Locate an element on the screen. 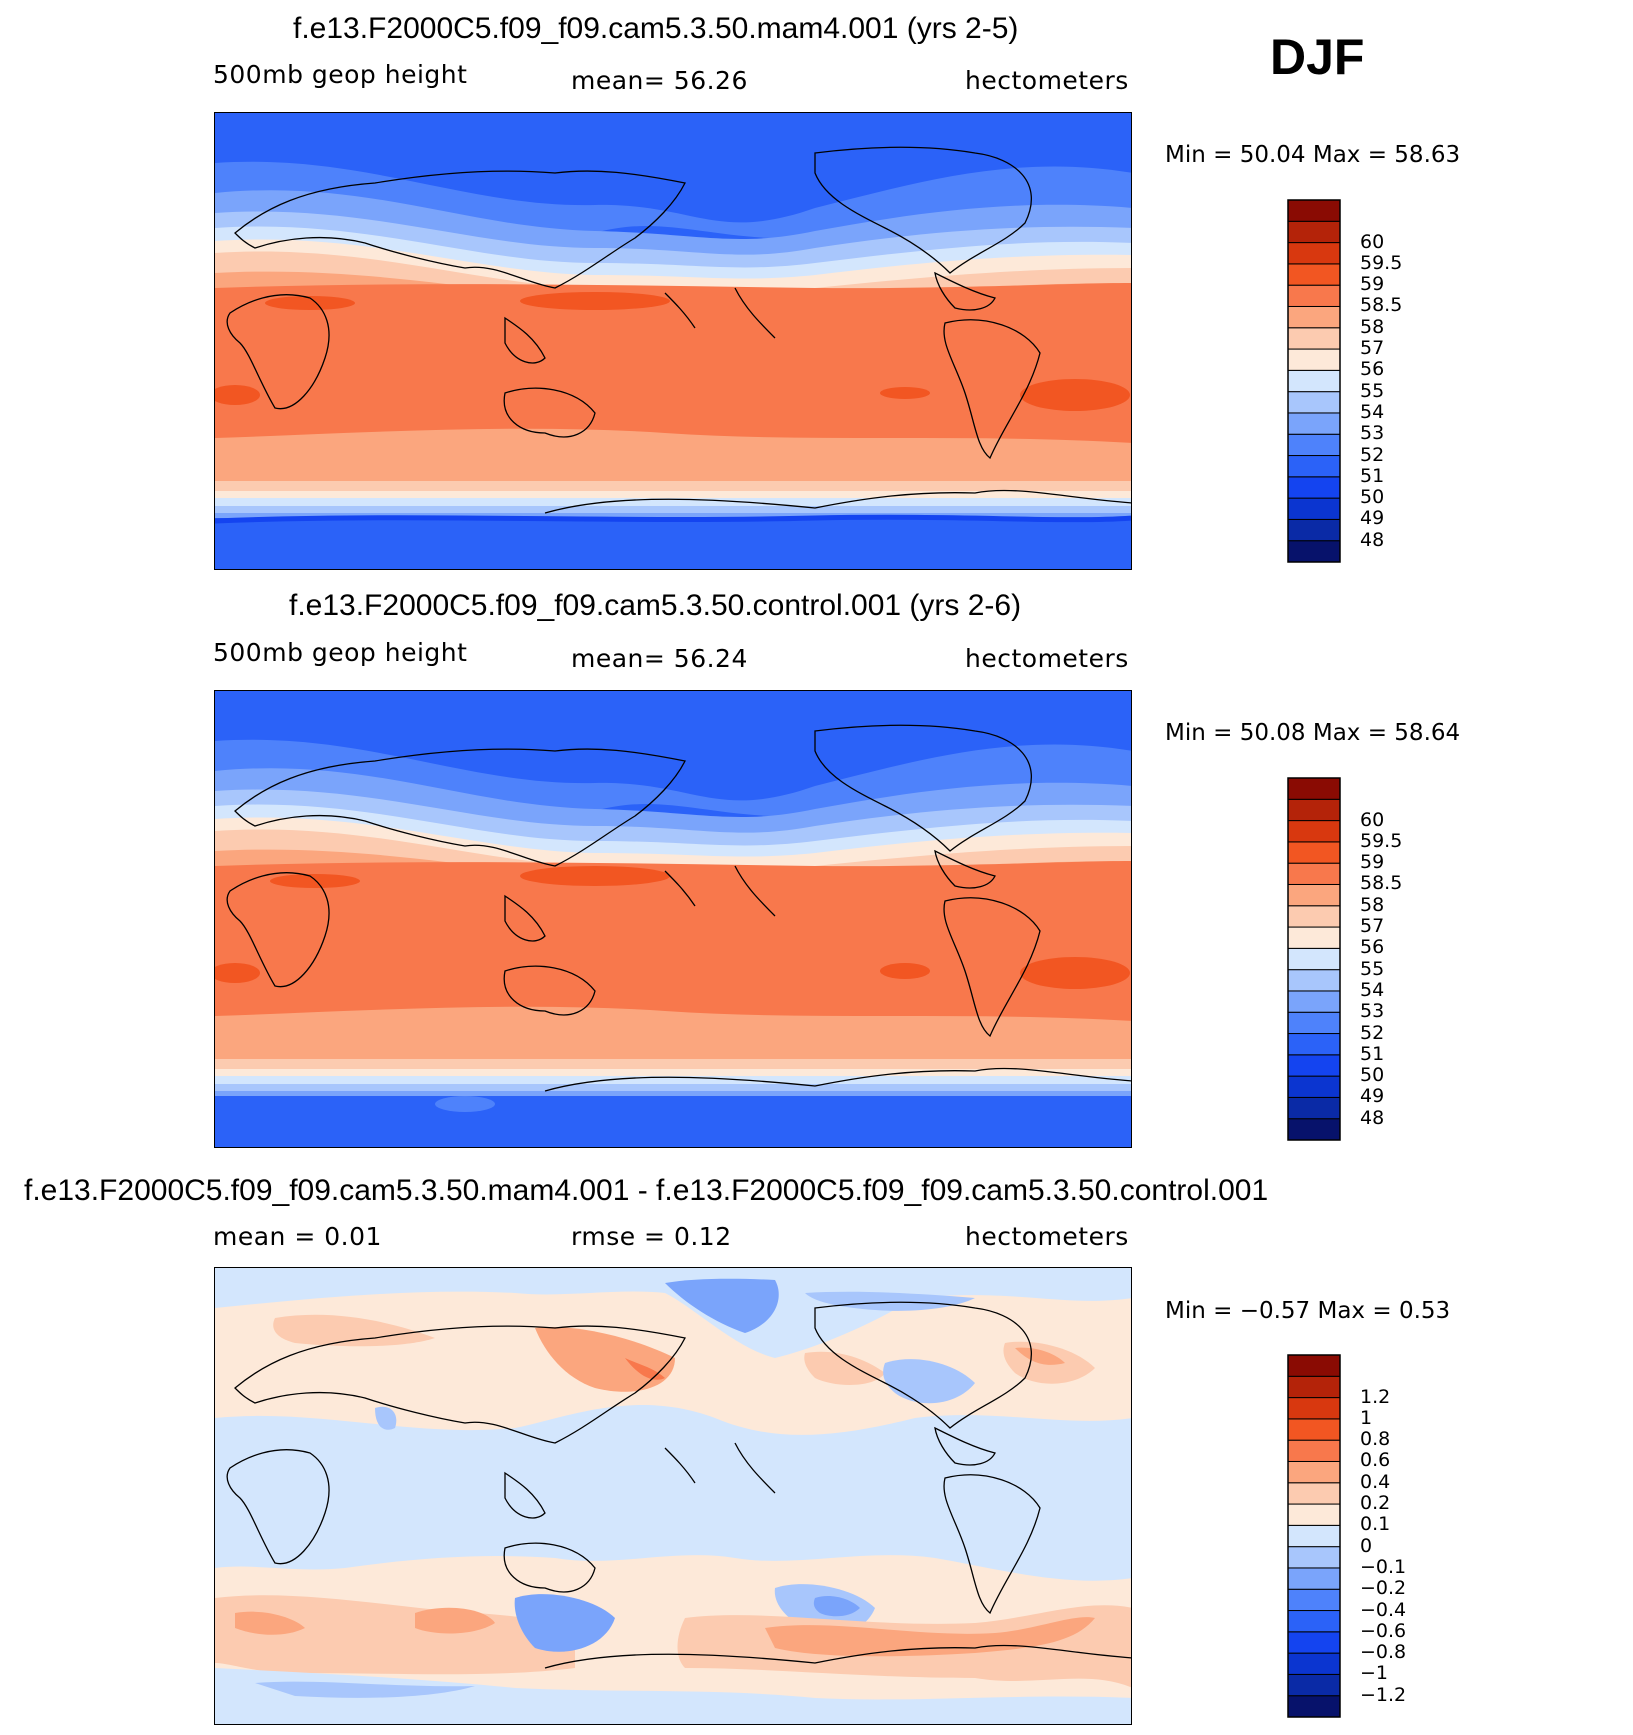  colorbar-tick-label: −1.2 is located at coordinates (1383, 1694).